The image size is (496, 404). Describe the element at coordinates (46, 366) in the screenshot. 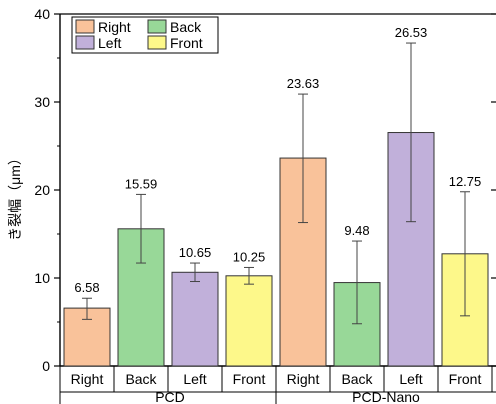

I see `y-tick-label: 0` at that location.